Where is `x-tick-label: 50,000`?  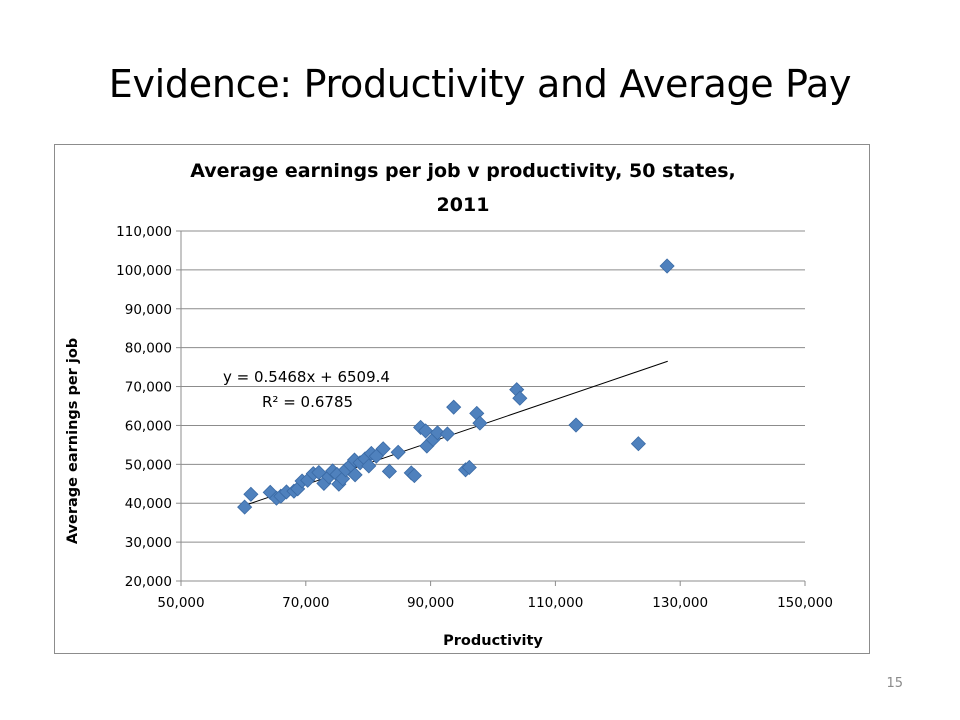
x-tick-label: 50,000 is located at coordinates (180, 603).